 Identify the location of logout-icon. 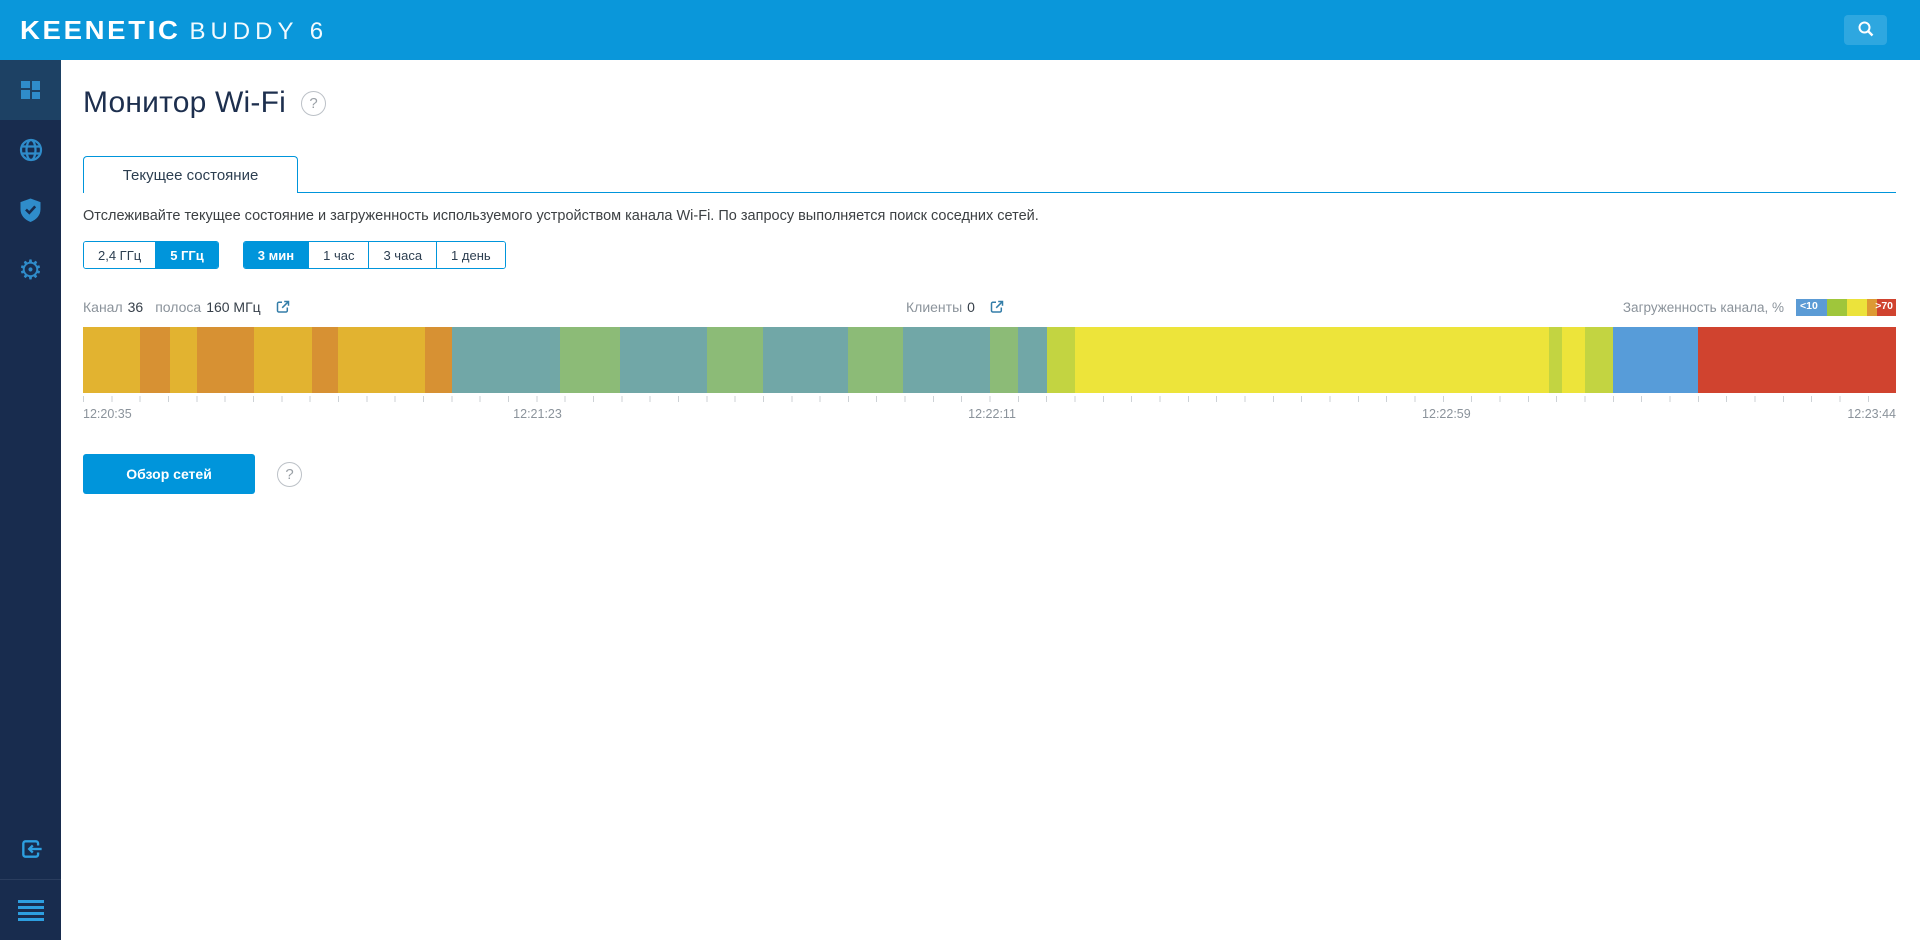
(31, 849).